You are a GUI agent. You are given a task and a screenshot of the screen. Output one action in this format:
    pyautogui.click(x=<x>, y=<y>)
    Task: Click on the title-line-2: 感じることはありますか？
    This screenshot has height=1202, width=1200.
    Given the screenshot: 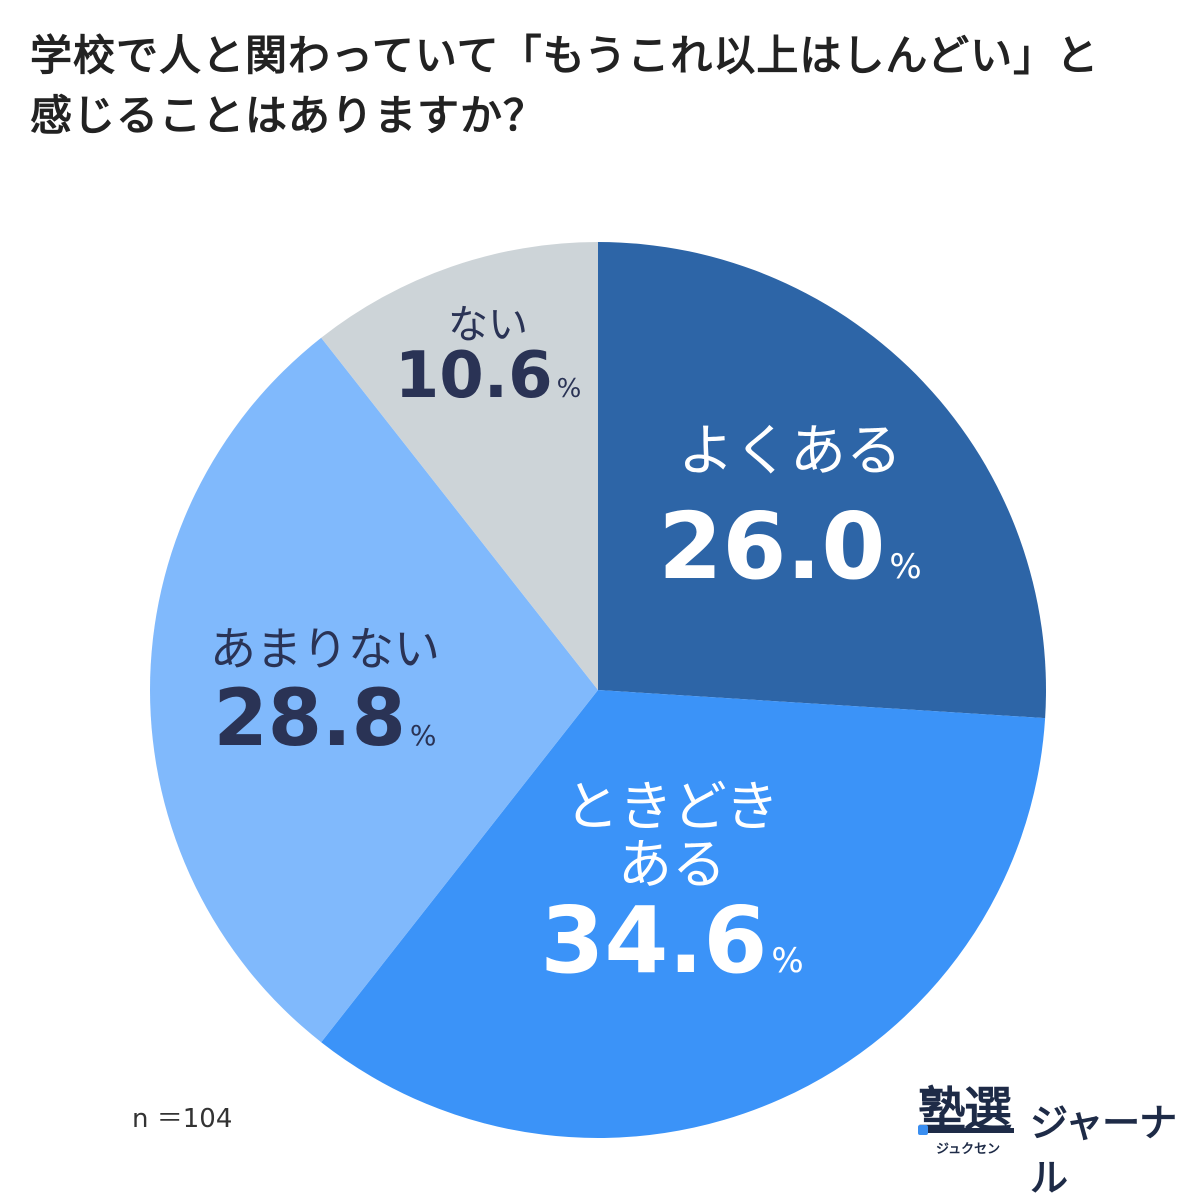 What is the action you would take?
    pyautogui.click(x=288, y=115)
    